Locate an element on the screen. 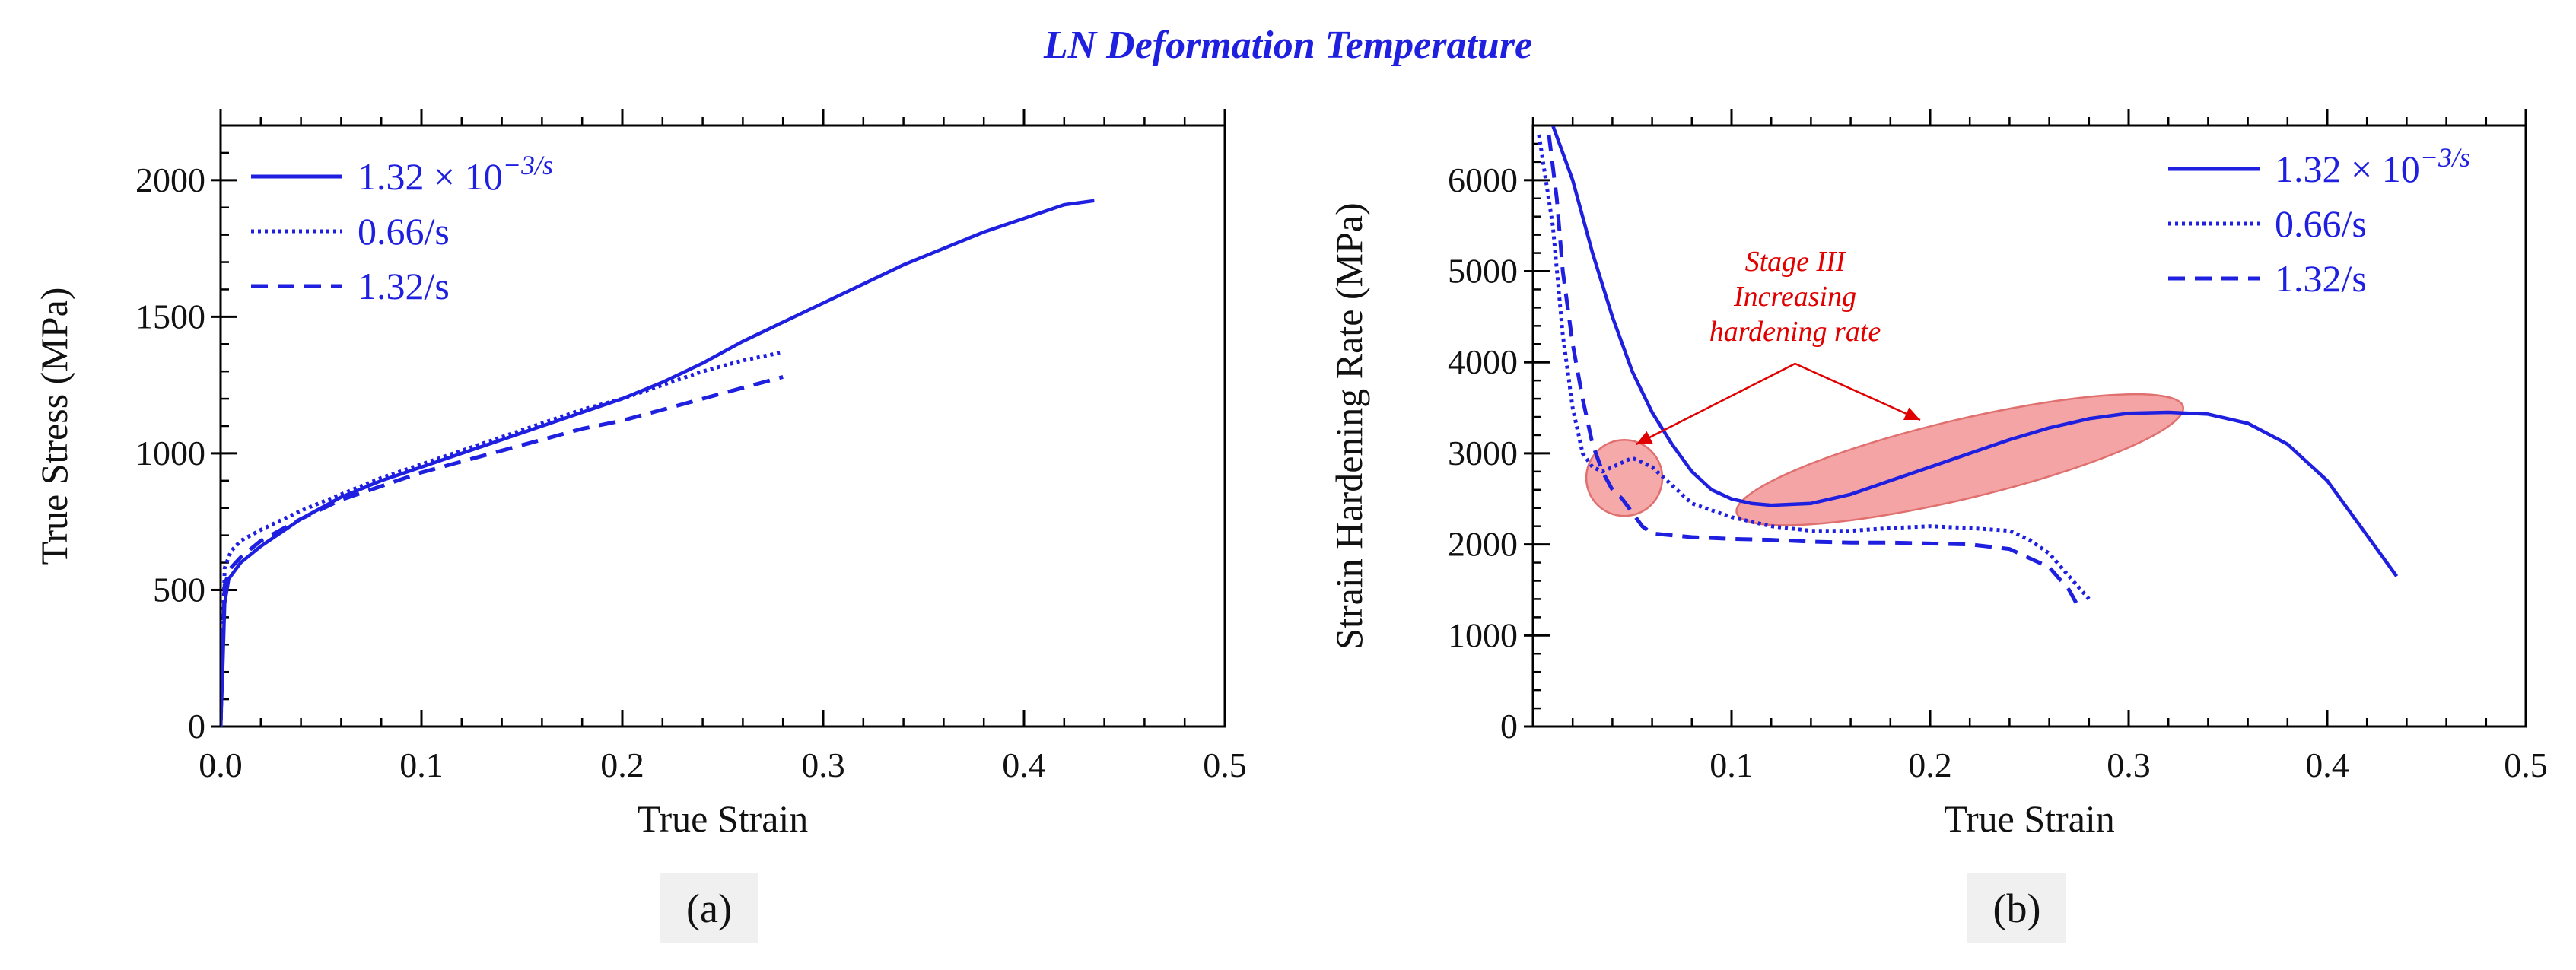  panel-label-b: (b) is located at coordinates (2016, 908).